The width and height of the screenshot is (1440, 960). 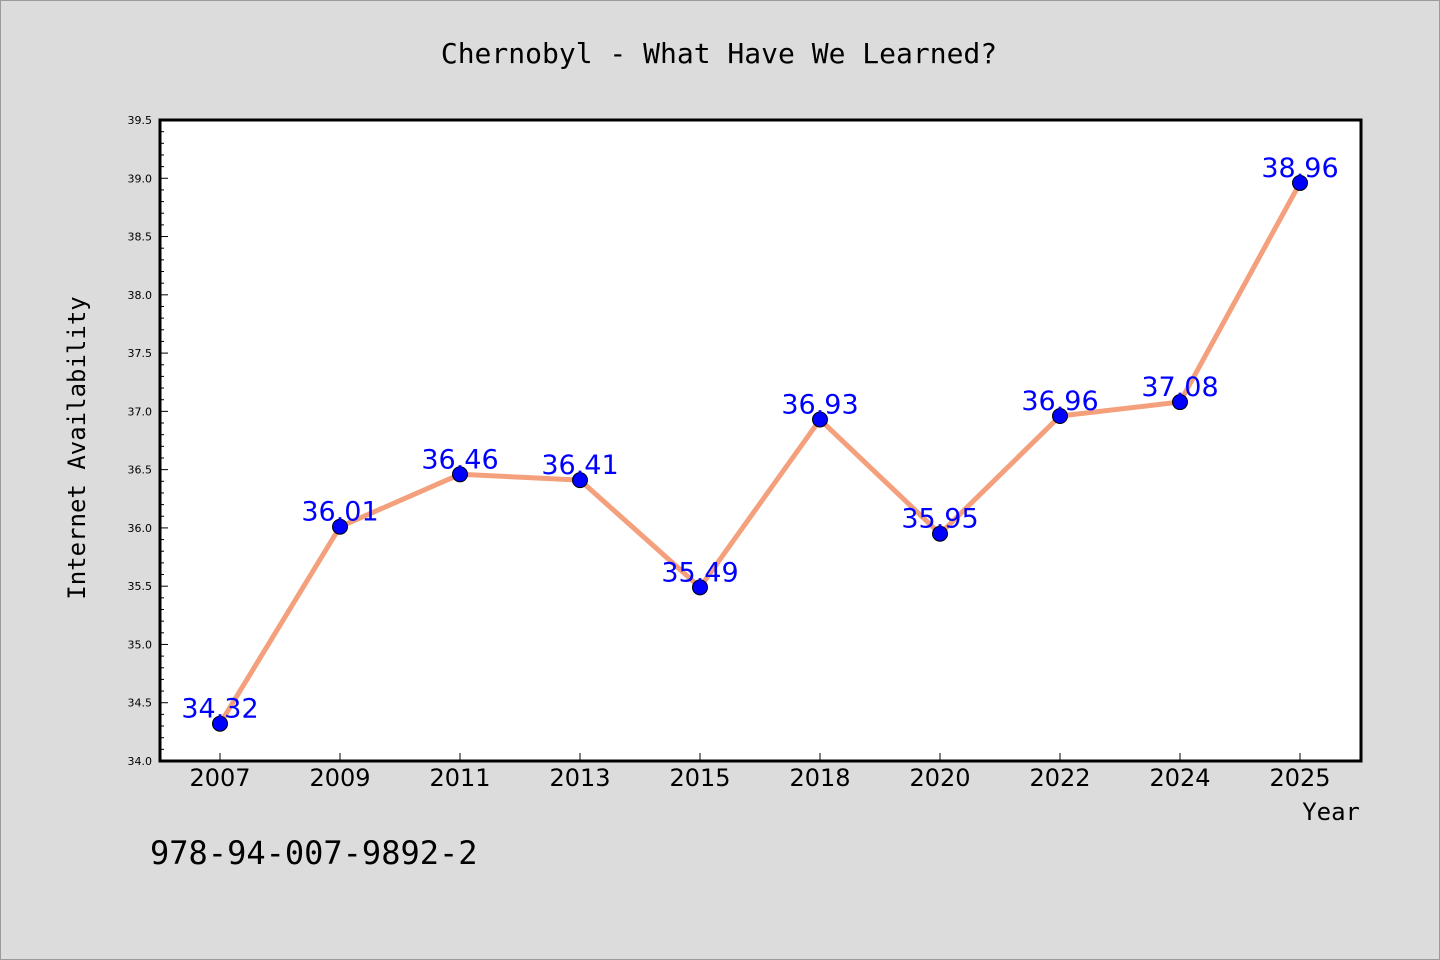 I want to click on data-label: 35.49, so click(x=699, y=572).